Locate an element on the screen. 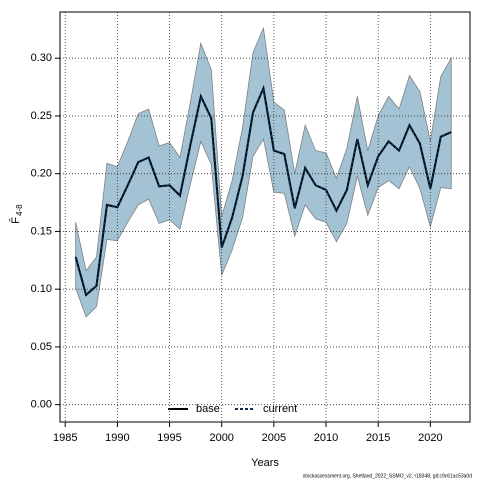  x-tick-label: 2010 is located at coordinates (326, 438).